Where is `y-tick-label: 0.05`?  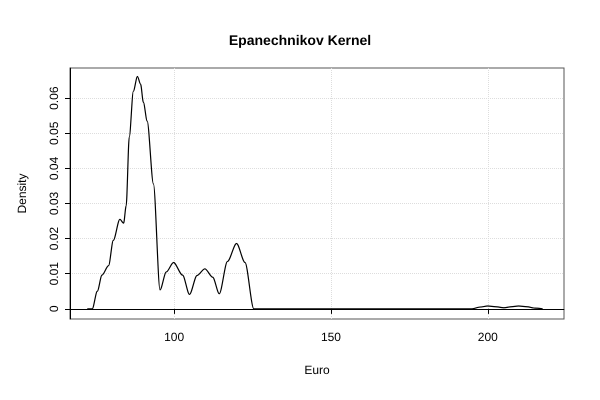
y-tick-label: 0.05 is located at coordinates (54, 133).